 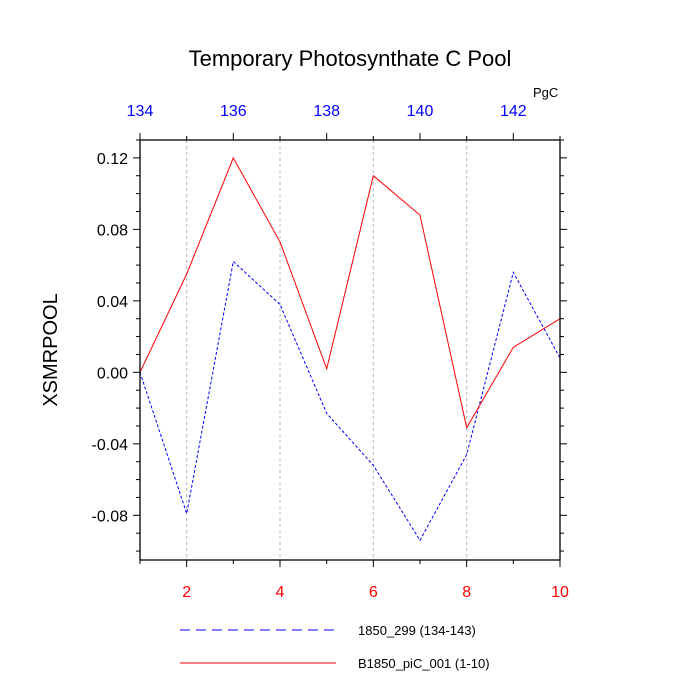 I want to click on y-tick-label: -0.08, so click(x=110, y=516).